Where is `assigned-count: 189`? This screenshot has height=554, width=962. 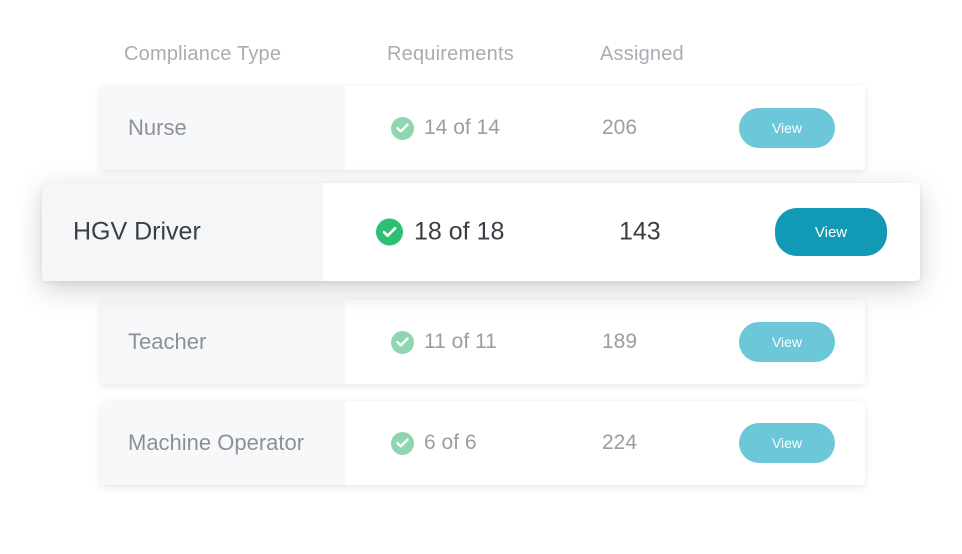
assigned-count: 189 is located at coordinates (620, 341).